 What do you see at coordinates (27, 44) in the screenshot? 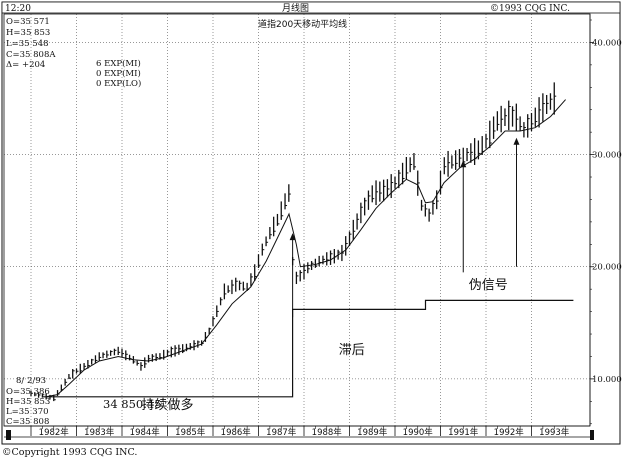
I see `stat-low: L=35 548` at bounding box center [27, 44].